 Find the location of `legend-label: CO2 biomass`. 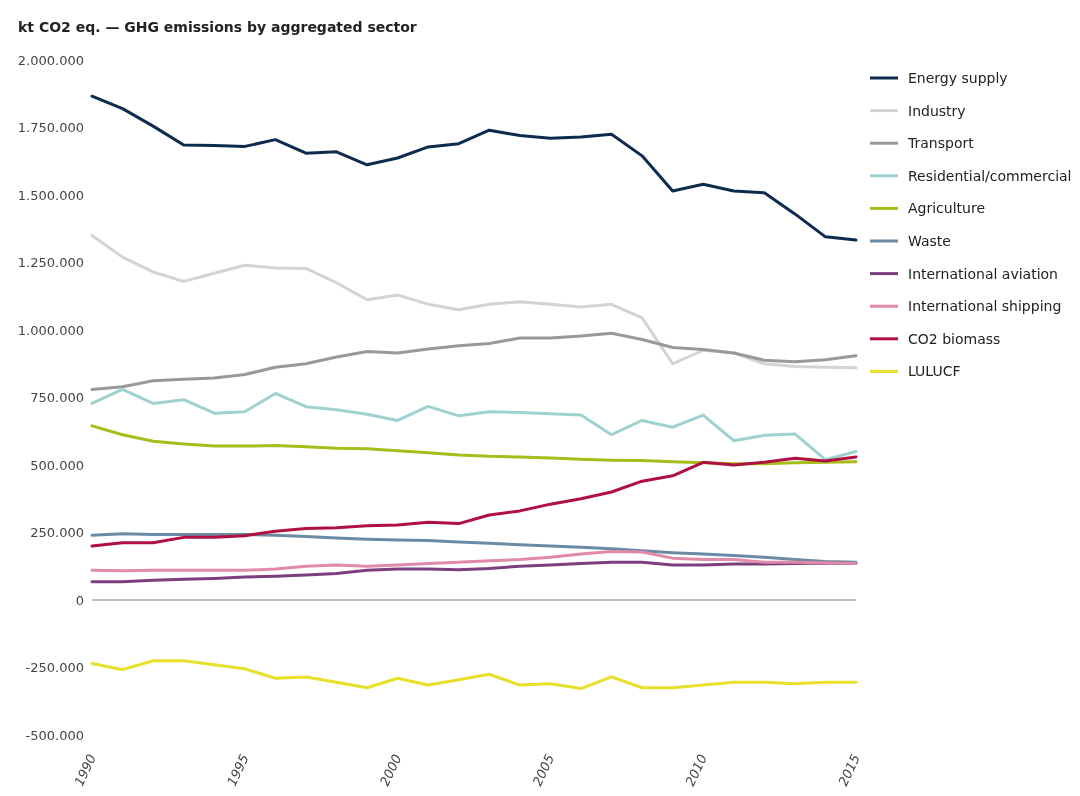

legend-label: CO2 biomass is located at coordinates (954, 338).